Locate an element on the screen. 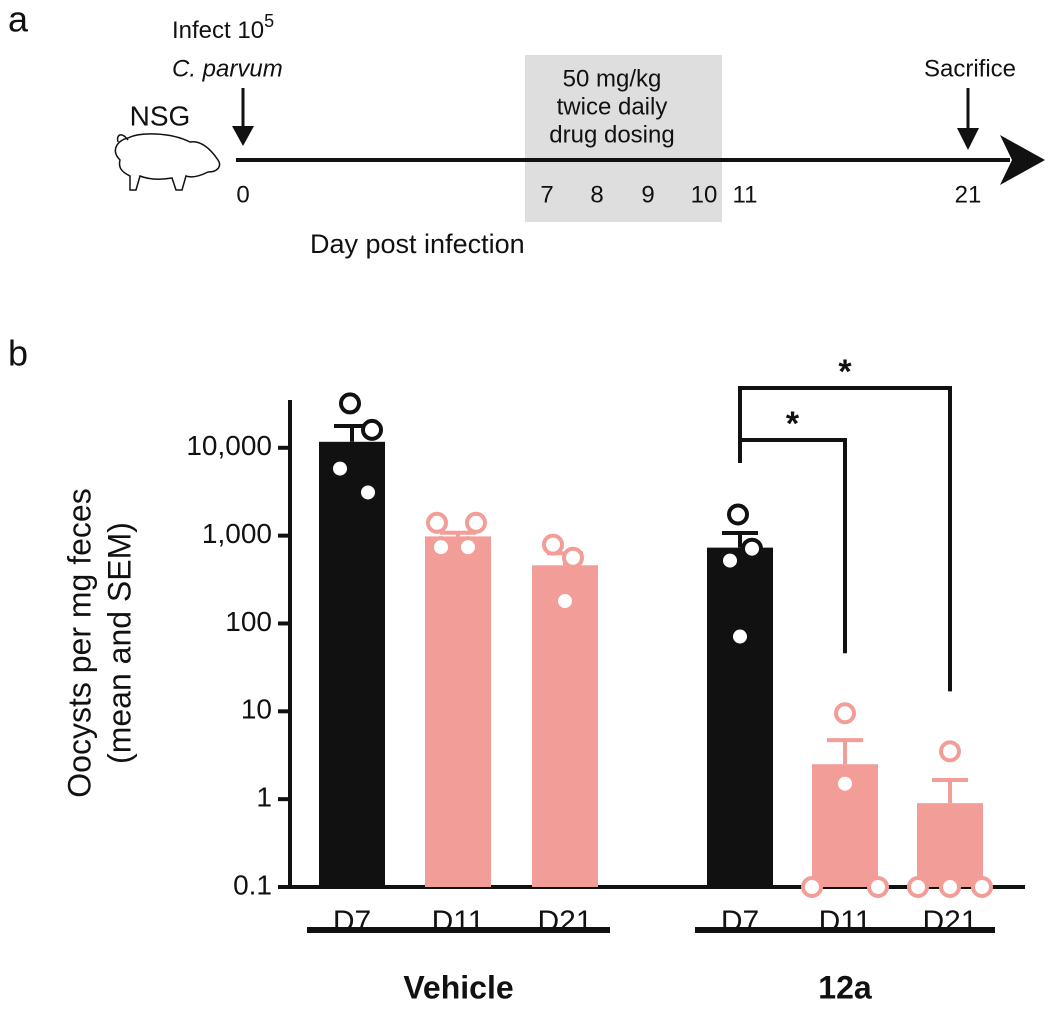 This screenshot has width=1050, height=1033. infect-arrowhead is located at coordinates (243, 136).